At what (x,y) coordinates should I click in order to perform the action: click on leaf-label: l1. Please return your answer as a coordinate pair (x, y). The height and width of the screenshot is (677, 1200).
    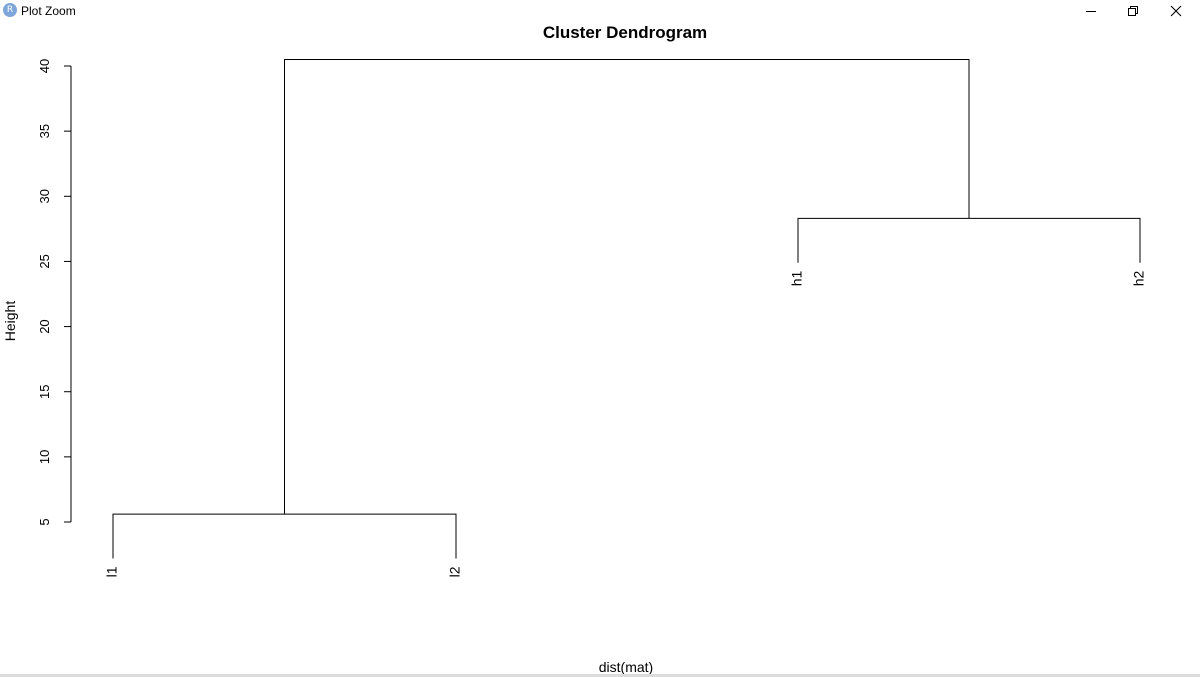
    Looking at the image, I should click on (112, 571).